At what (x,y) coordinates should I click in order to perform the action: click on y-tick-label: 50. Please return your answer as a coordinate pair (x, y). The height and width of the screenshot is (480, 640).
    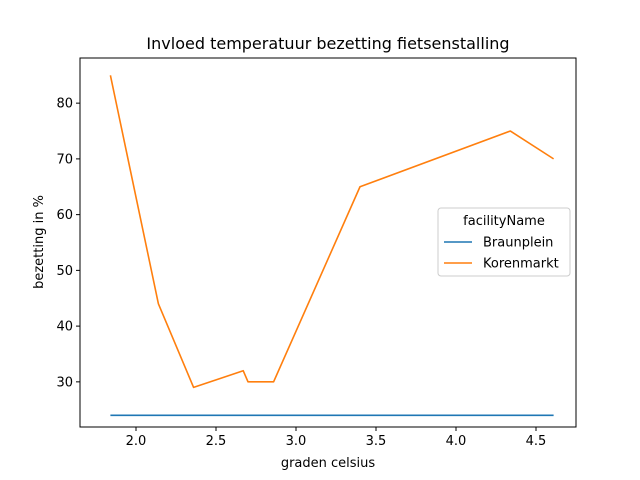
    Looking at the image, I should click on (64, 271).